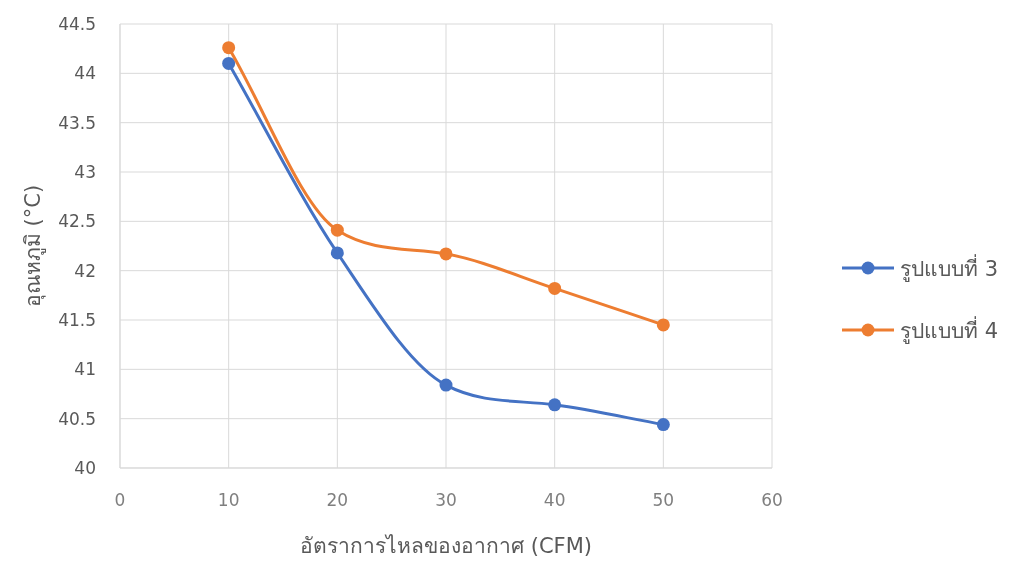 The width and height of the screenshot is (1030, 561). I want to click on x-tick-label: 30, so click(446, 500).